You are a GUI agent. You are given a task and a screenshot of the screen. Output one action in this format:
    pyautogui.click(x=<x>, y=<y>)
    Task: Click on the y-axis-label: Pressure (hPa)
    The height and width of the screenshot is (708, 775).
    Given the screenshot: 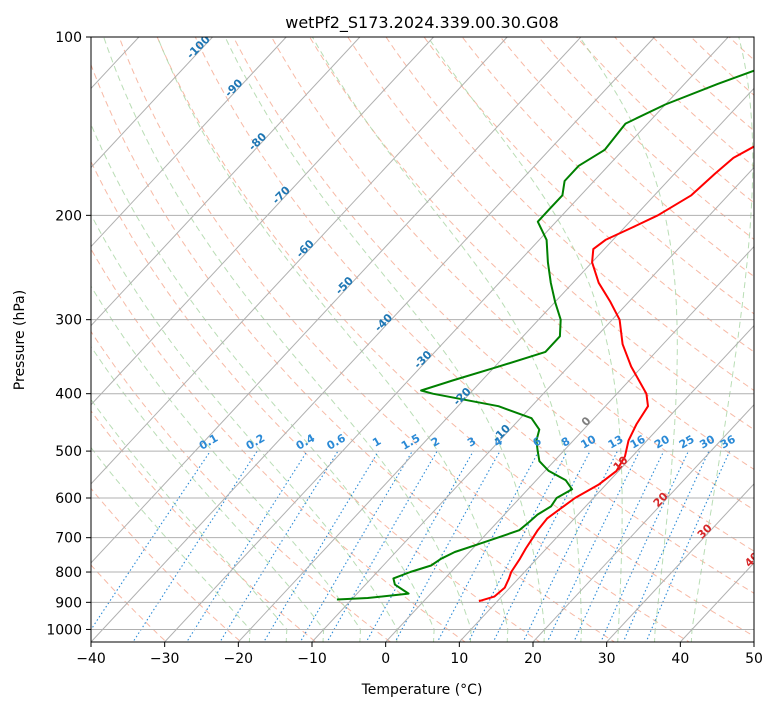 What is the action you would take?
    pyautogui.click(x=20, y=340)
    